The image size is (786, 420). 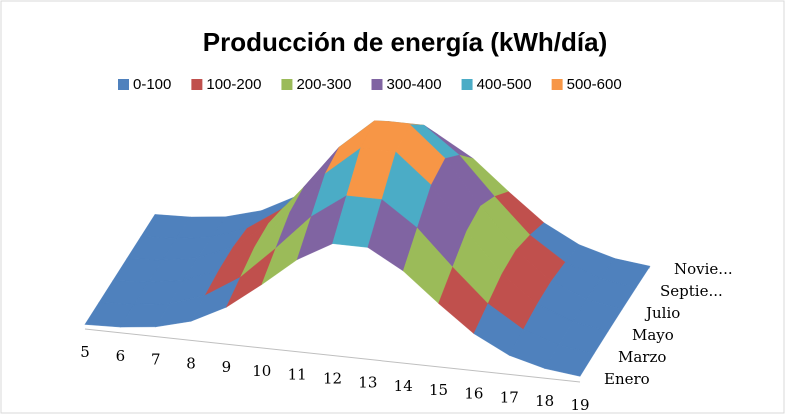 I want to click on legend-label: 0-100, so click(x=152, y=84).